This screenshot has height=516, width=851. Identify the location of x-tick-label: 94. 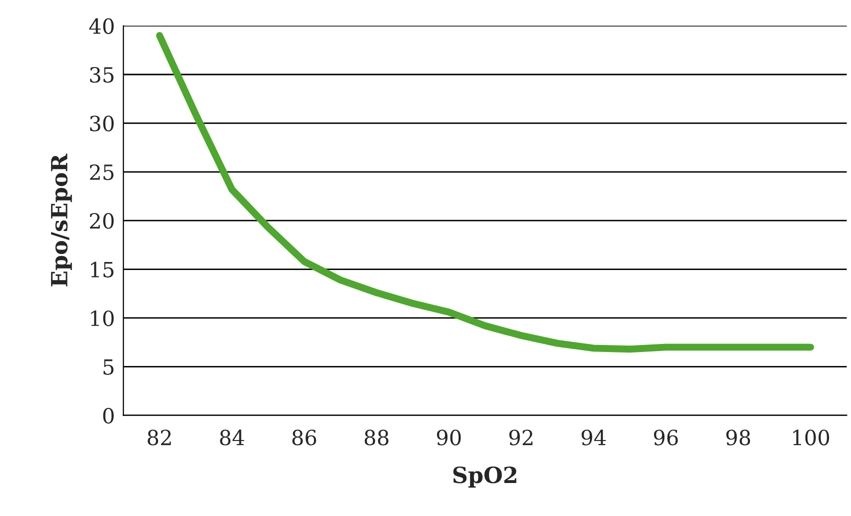
(594, 438).